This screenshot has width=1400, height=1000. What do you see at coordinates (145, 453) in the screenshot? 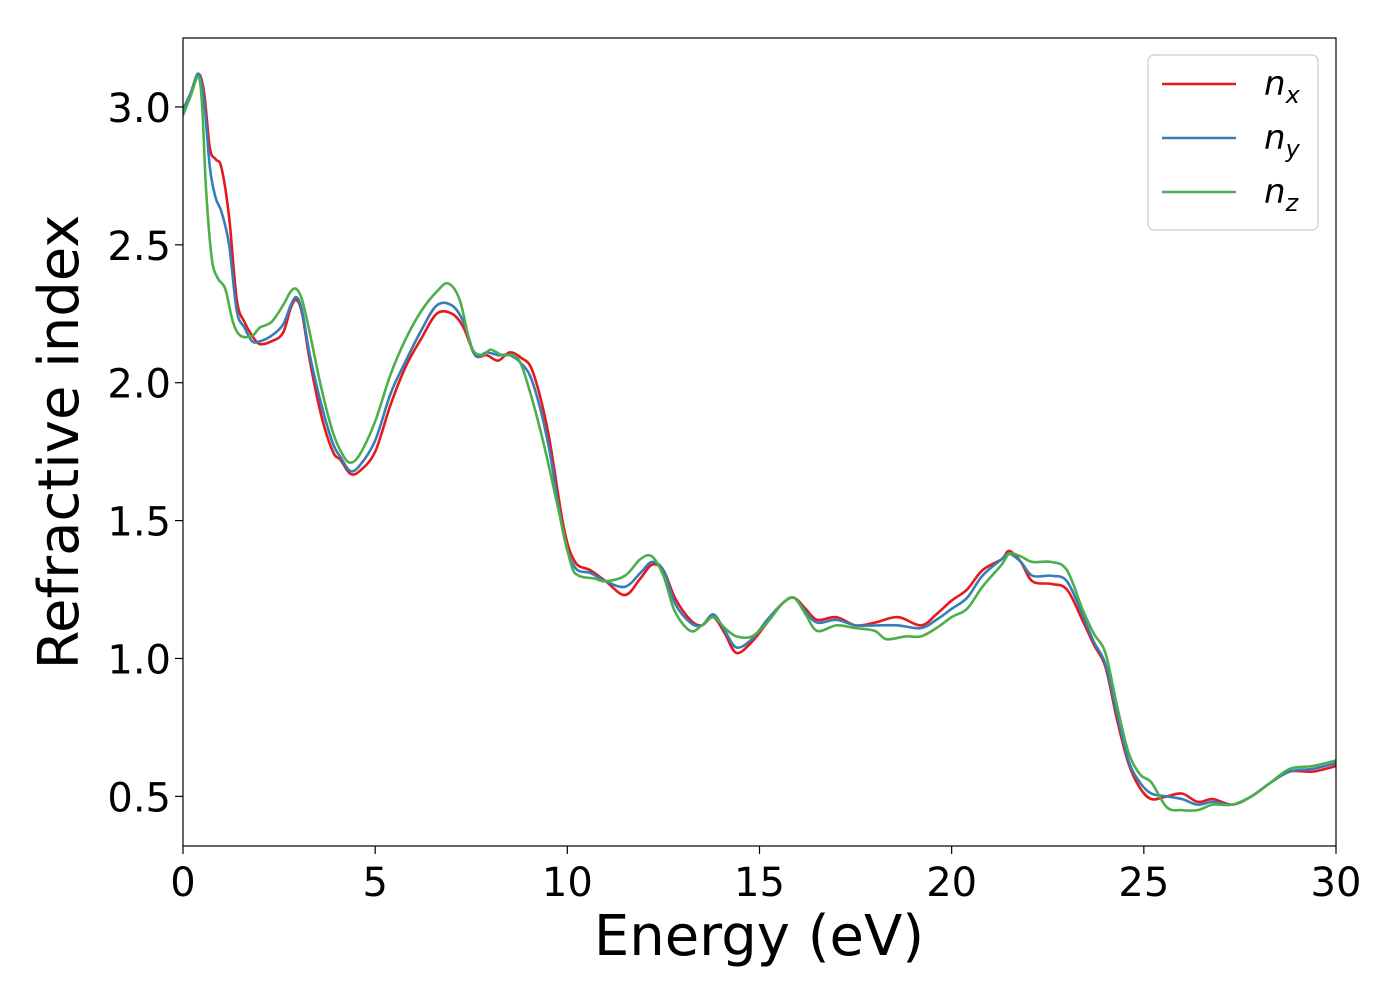
I see `y-axis: 0.5 1.0 1.5 2.0 2.5 3.0` at bounding box center [145, 453].